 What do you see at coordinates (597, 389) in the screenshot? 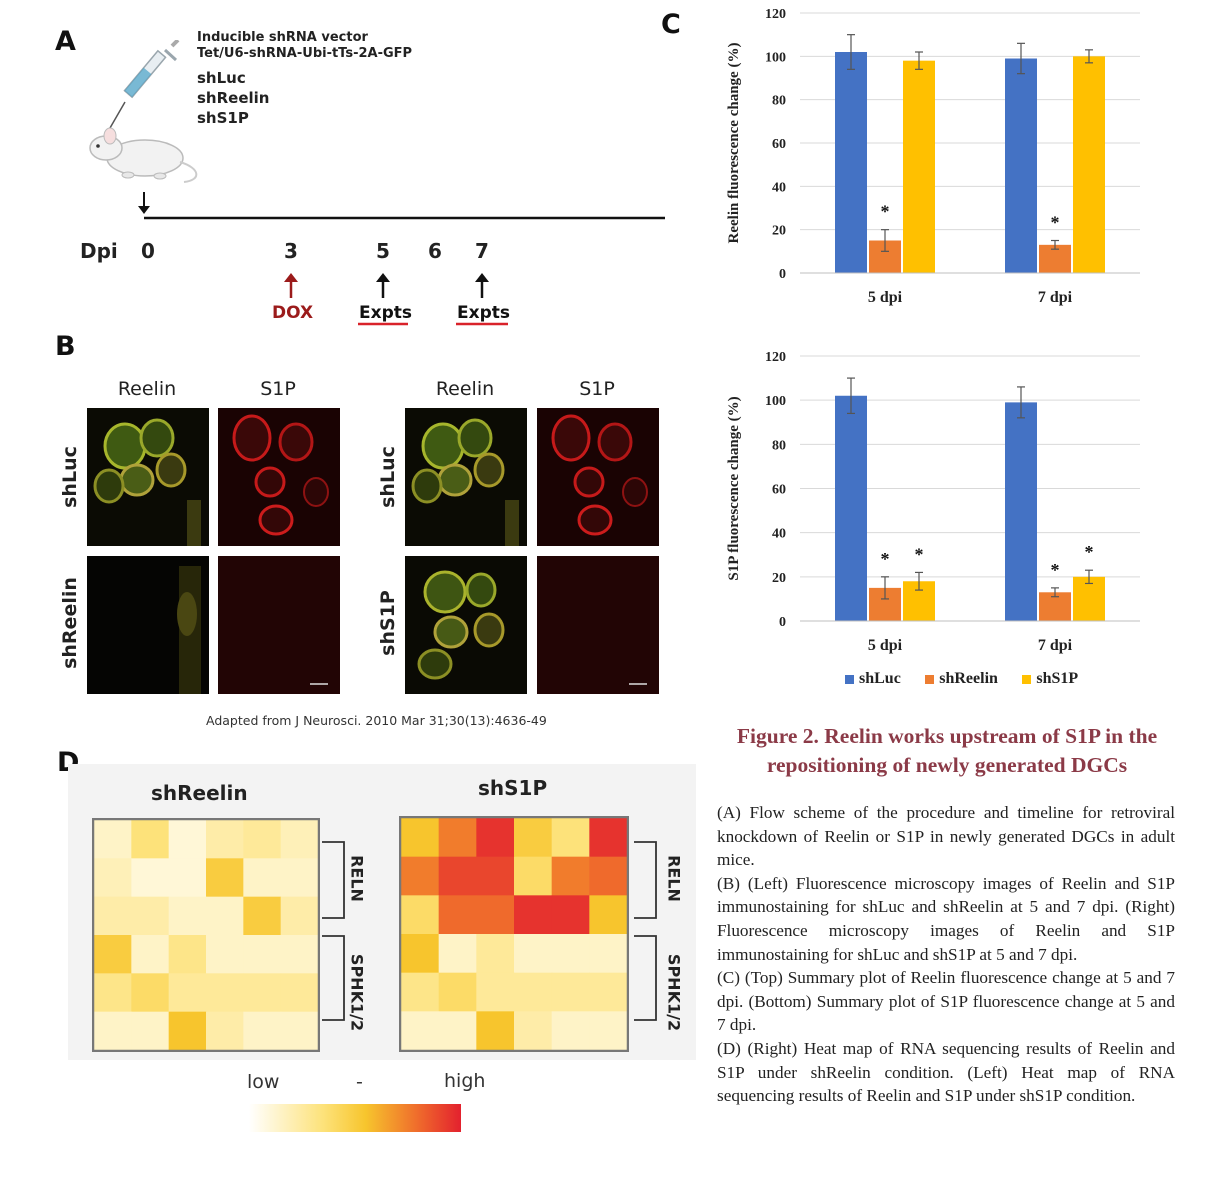
I see `col-label-s1p-right: S1P` at bounding box center [597, 389].